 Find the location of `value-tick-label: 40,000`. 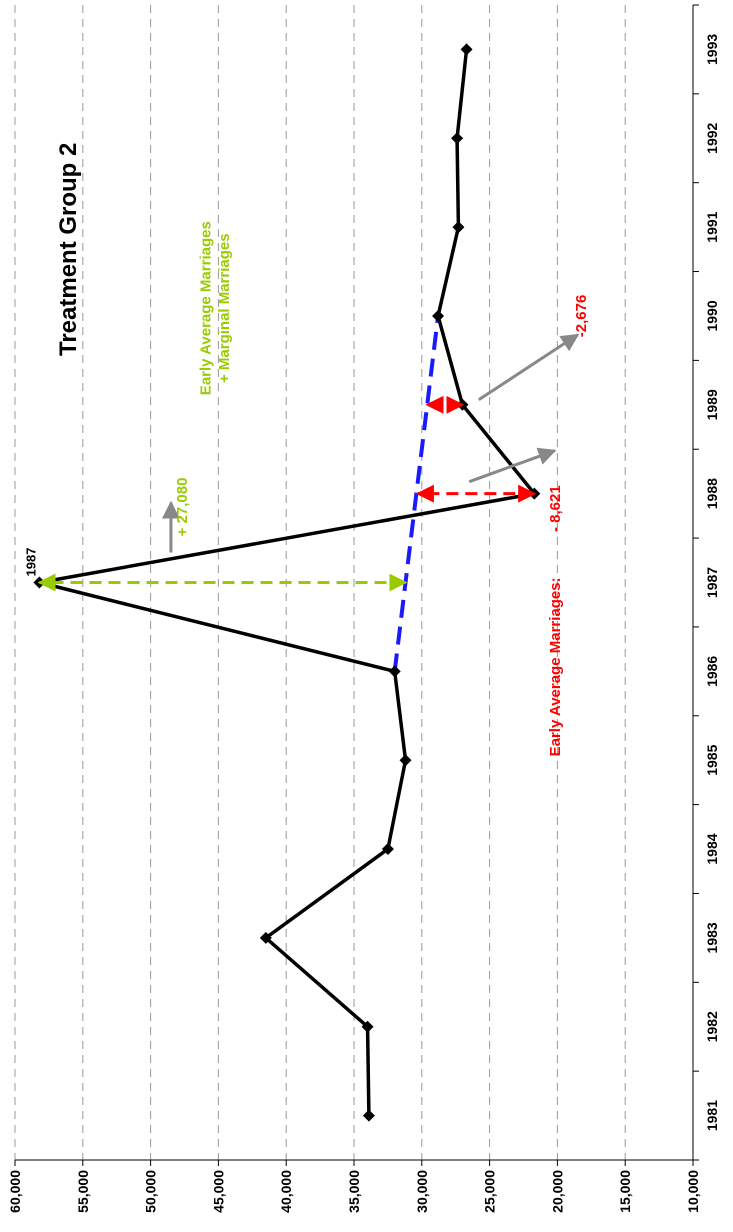

value-tick-label: 40,000 is located at coordinates (286, 1191).